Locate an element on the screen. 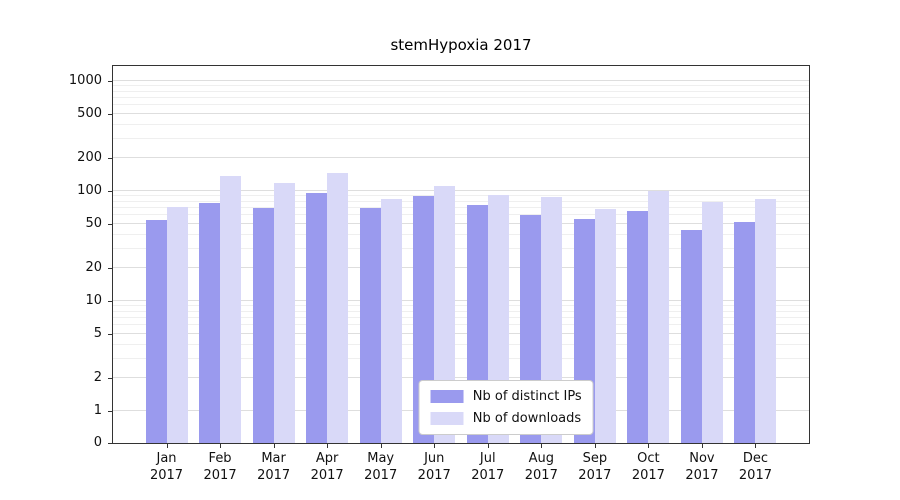  legend-swatch-distinct-ips is located at coordinates (447, 396).